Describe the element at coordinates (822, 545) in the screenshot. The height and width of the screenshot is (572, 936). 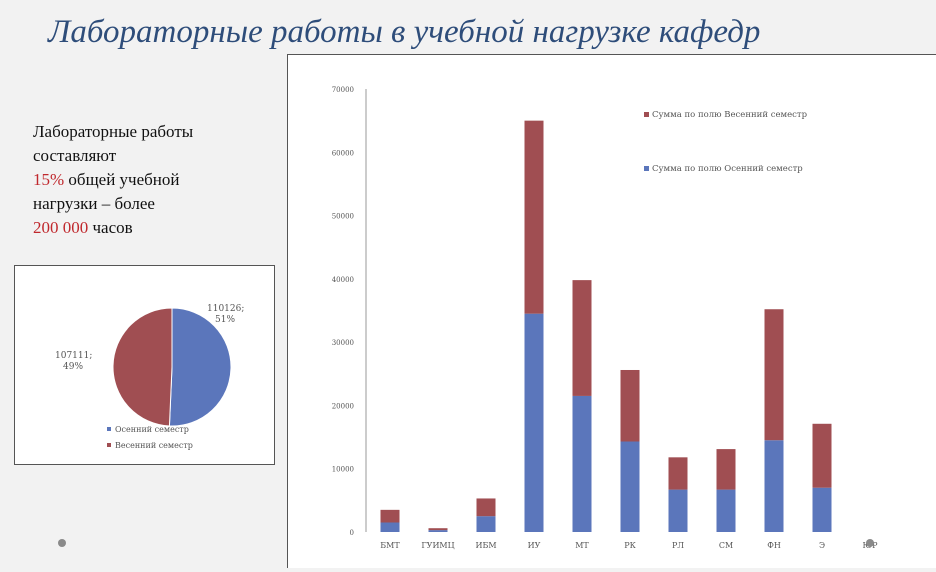
I see `x-tick-label: Э` at that location.